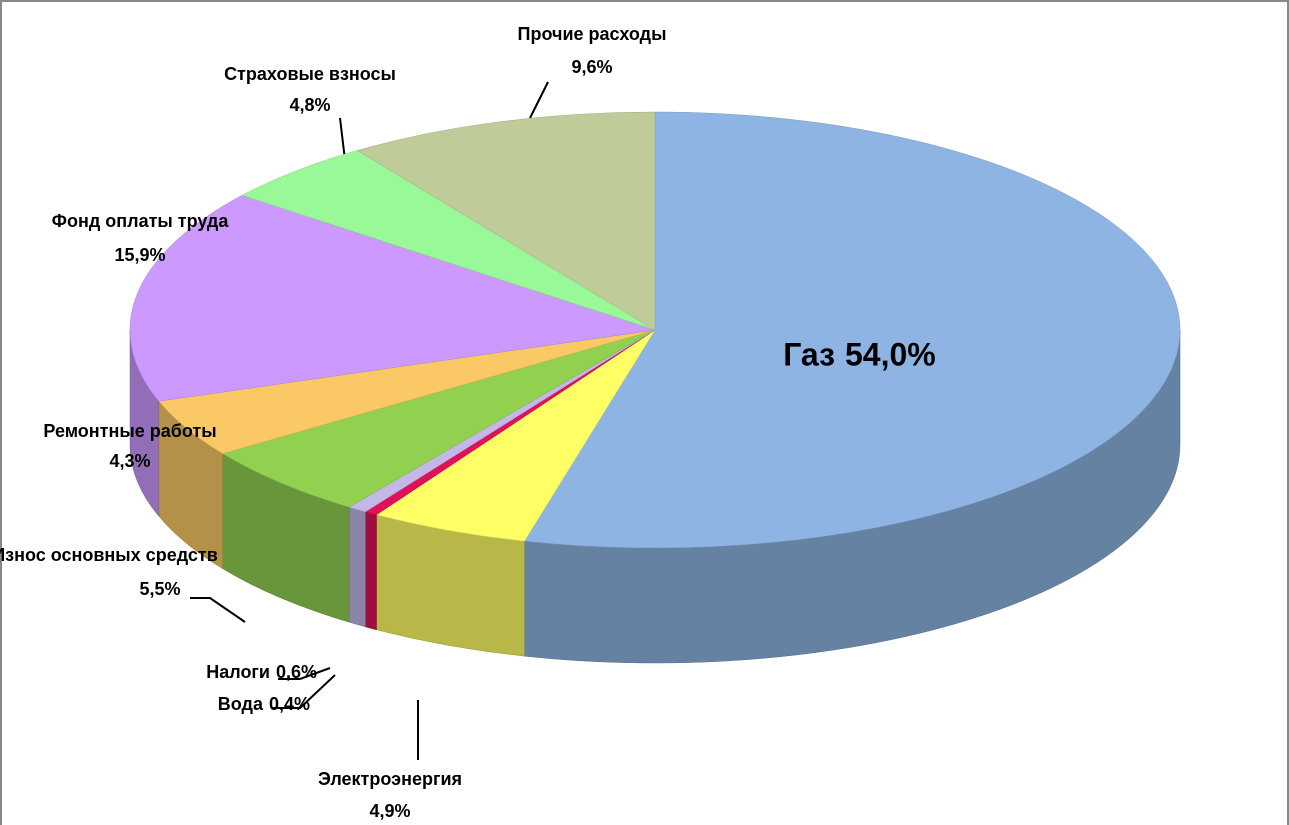  I want to click on value-label: 0,6%, so click(296, 672).